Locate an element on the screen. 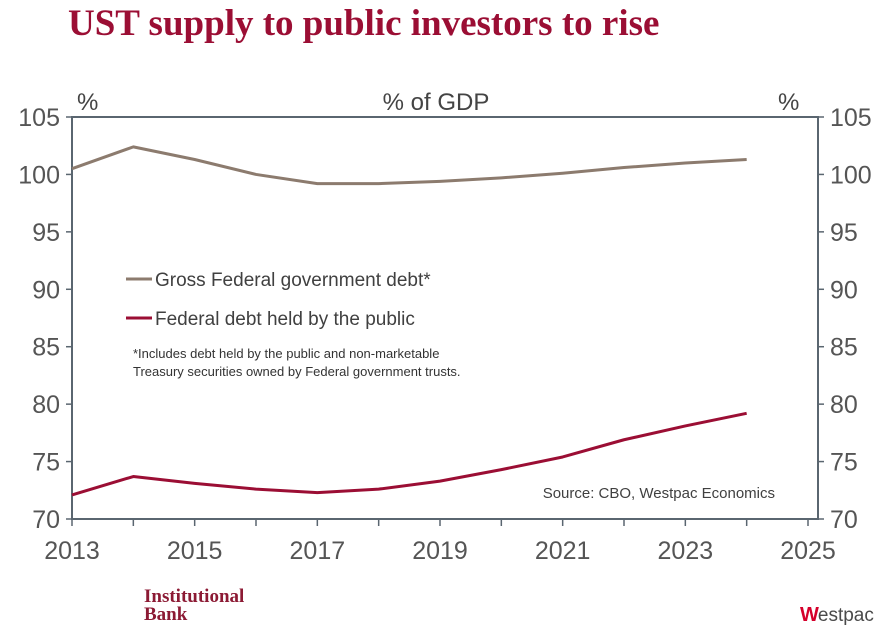 This screenshot has width=888, height=632. y-tick-label-right: 70 is located at coordinates (844, 520).